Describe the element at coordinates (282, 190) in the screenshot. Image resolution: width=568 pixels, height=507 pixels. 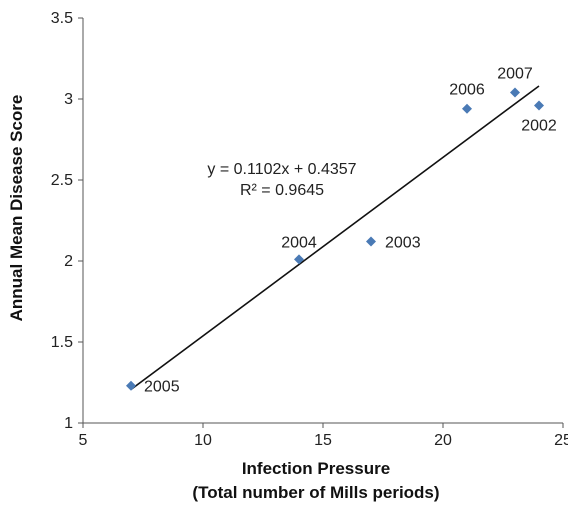
I see `trendline-r-squared: R² = 0.9645` at that location.